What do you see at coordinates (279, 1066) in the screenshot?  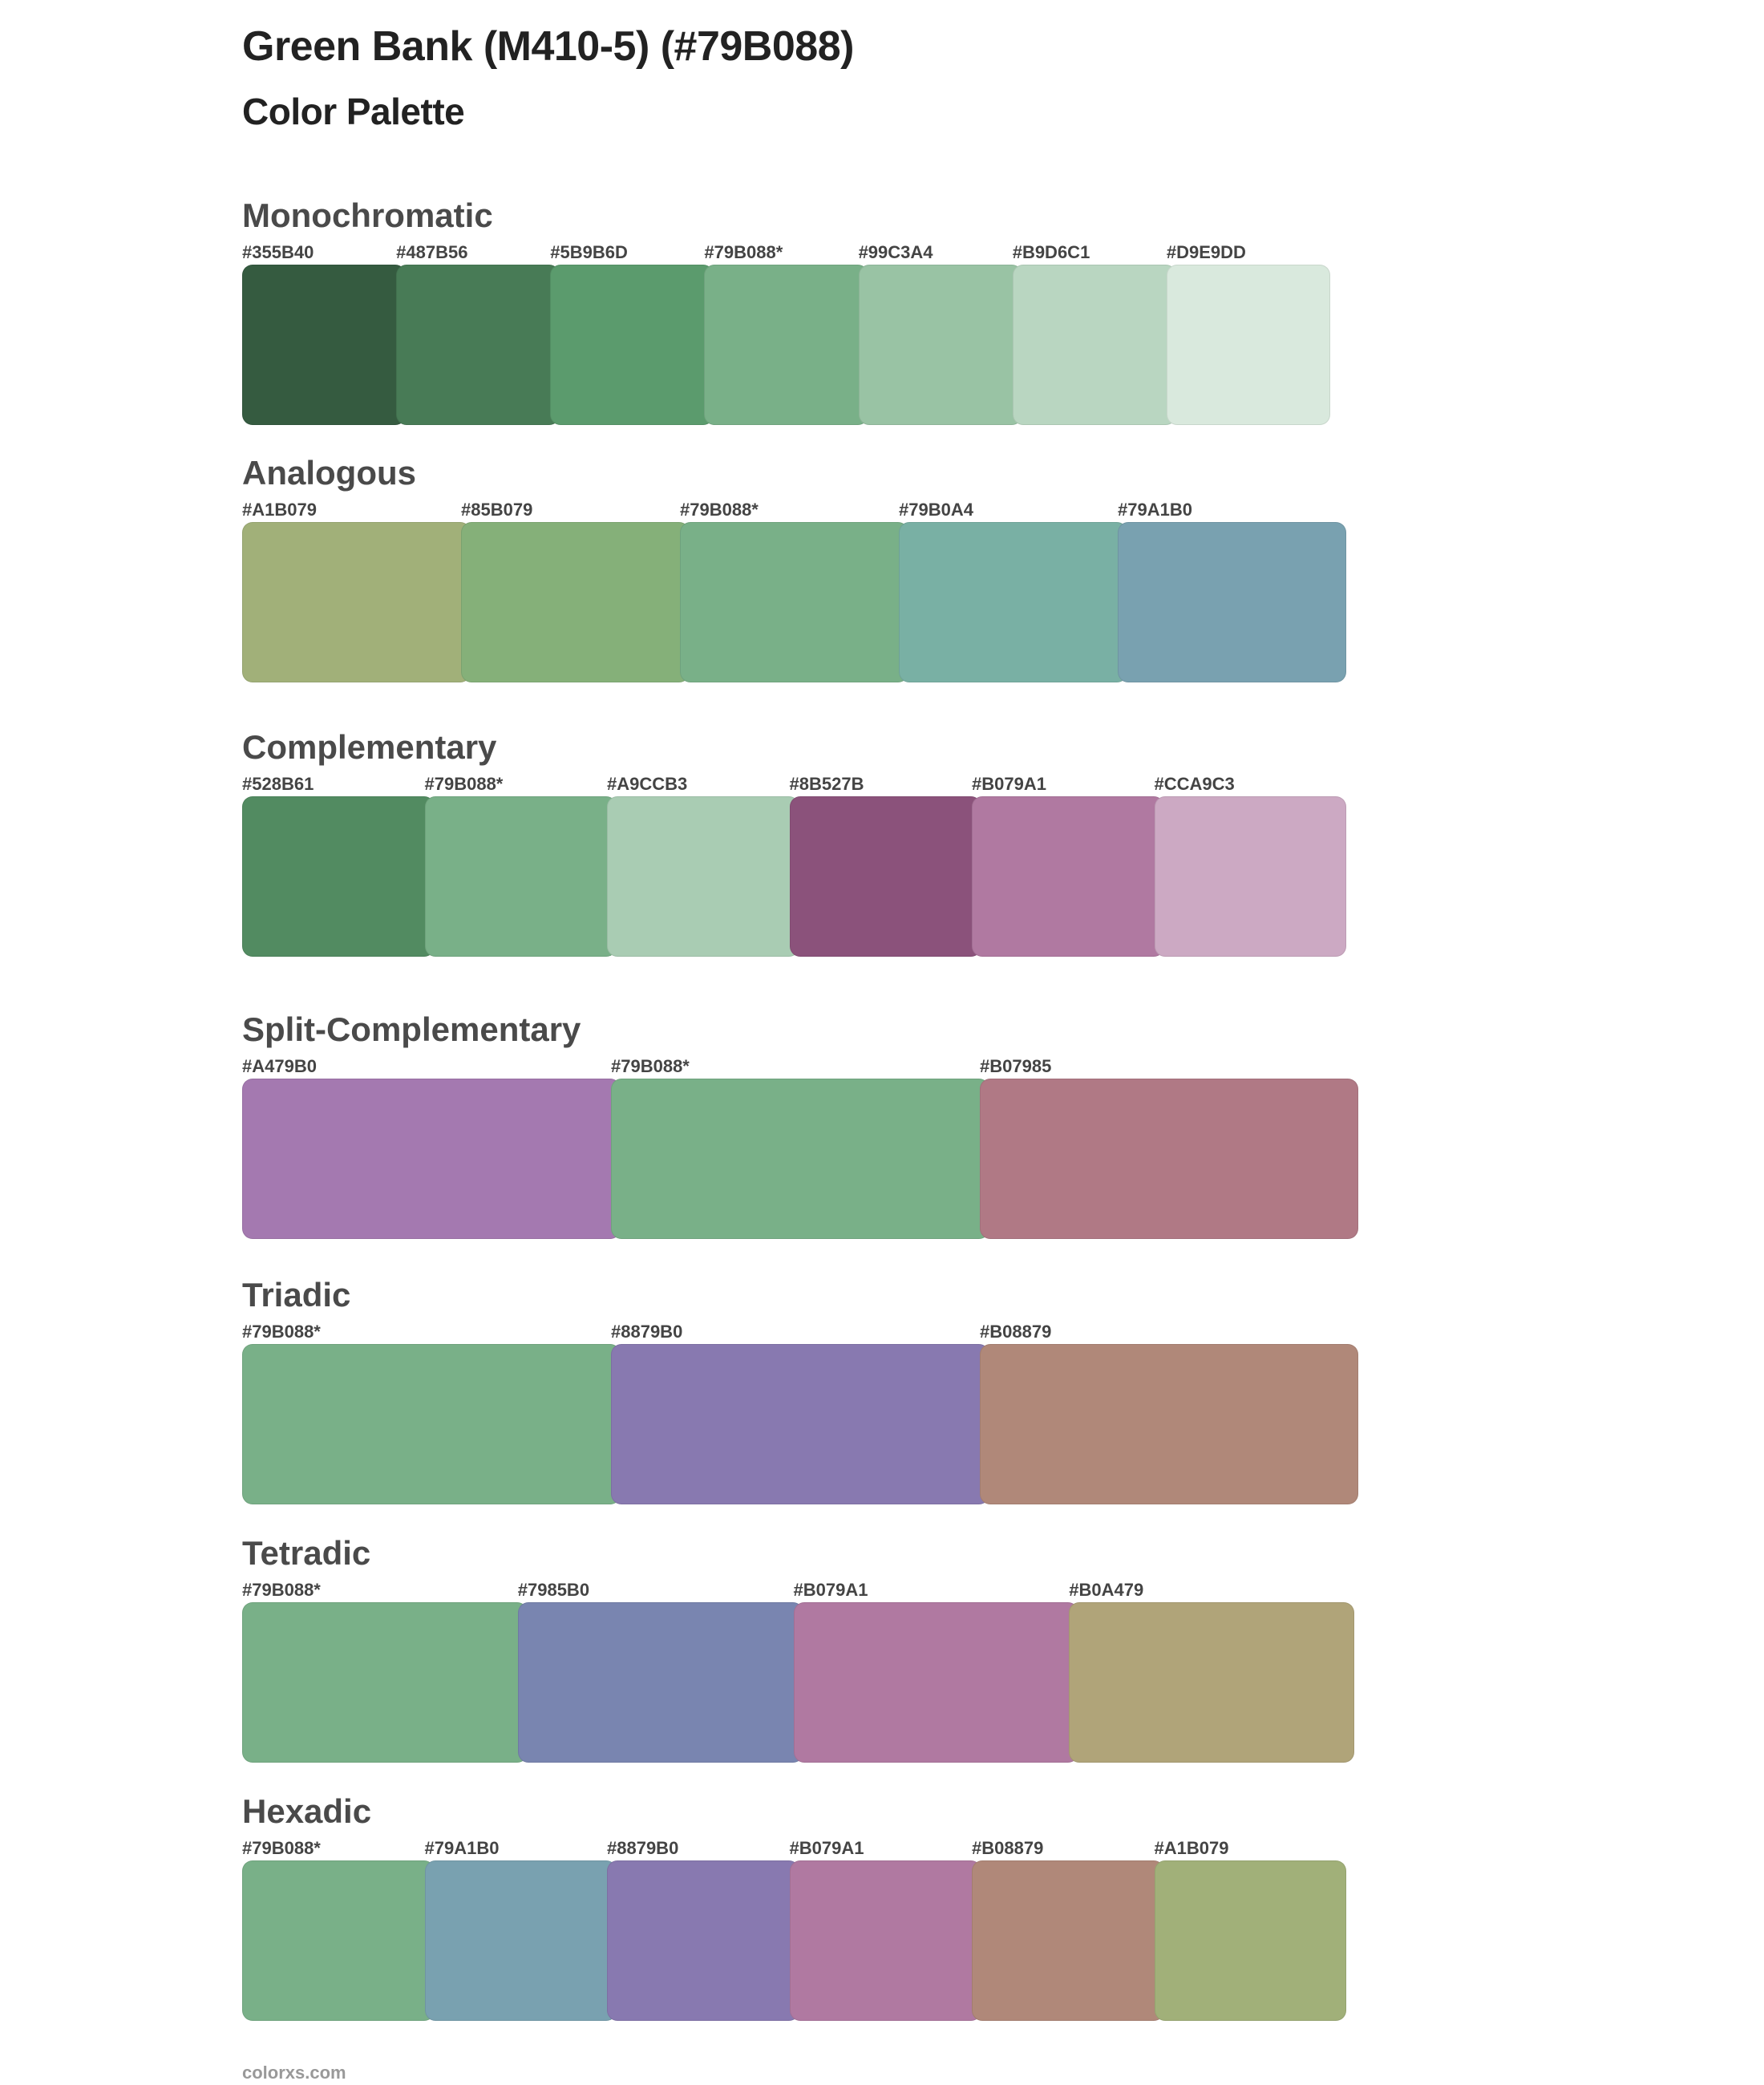 I see `swatch-label: #A479B0` at bounding box center [279, 1066].